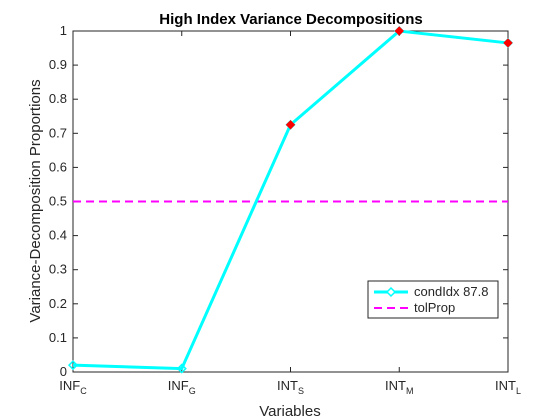 Image resolution: width=560 pixels, height=420 pixels. What do you see at coordinates (73, 387) in the screenshot?
I see `x-tick-label: INFC` at bounding box center [73, 387].